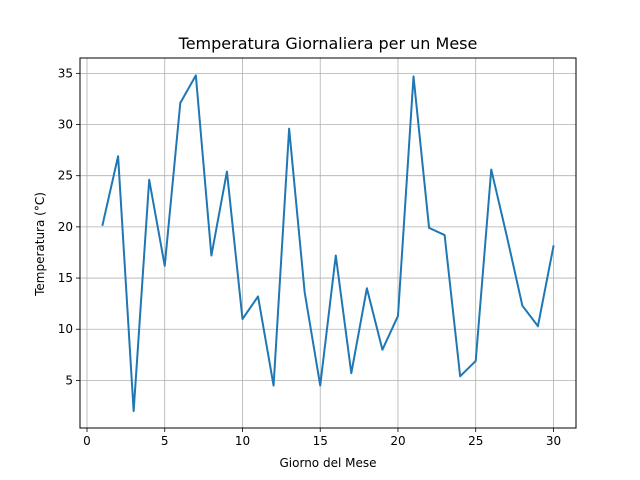  Describe the element at coordinates (165, 441) in the screenshot. I see `x-tick-label: 5` at that location.